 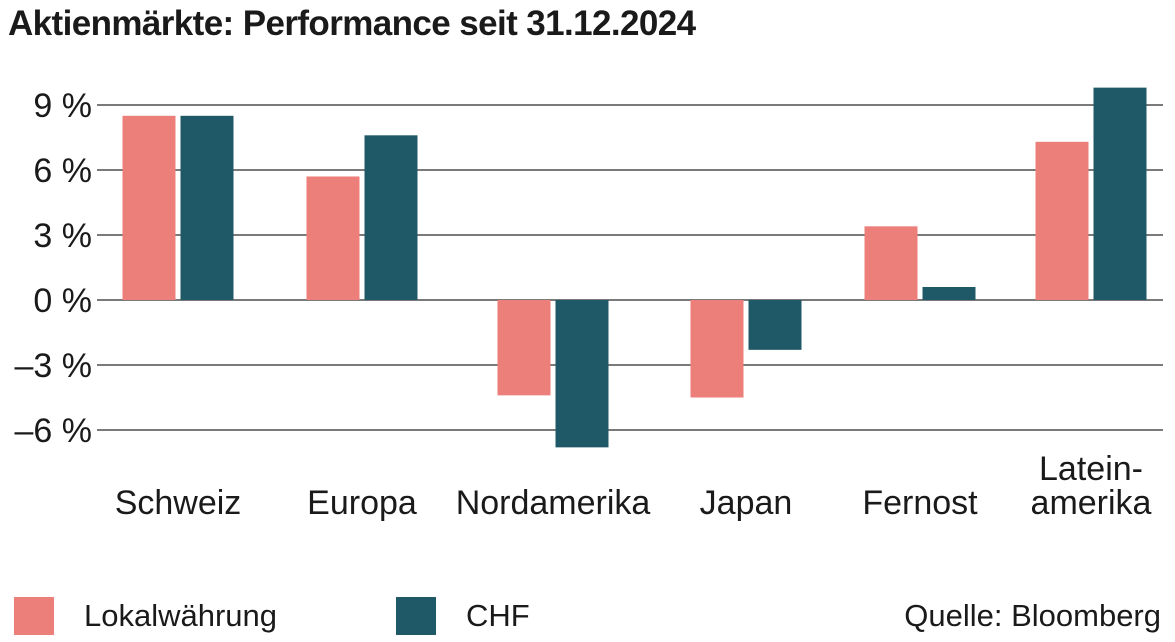 What do you see at coordinates (1091, 486) in the screenshot?
I see `x-category-label: Latein-amerika` at bounding box center [1091, 486].